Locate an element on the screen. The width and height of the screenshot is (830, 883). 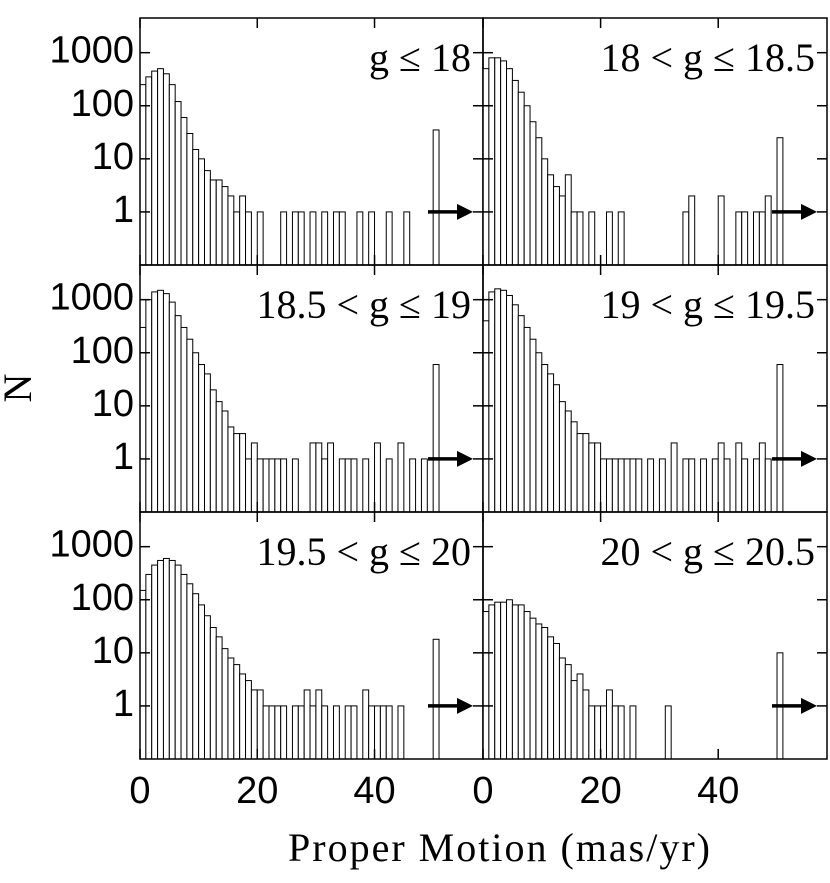
y-tick-label: 100 is located at coordinates (102, 598).